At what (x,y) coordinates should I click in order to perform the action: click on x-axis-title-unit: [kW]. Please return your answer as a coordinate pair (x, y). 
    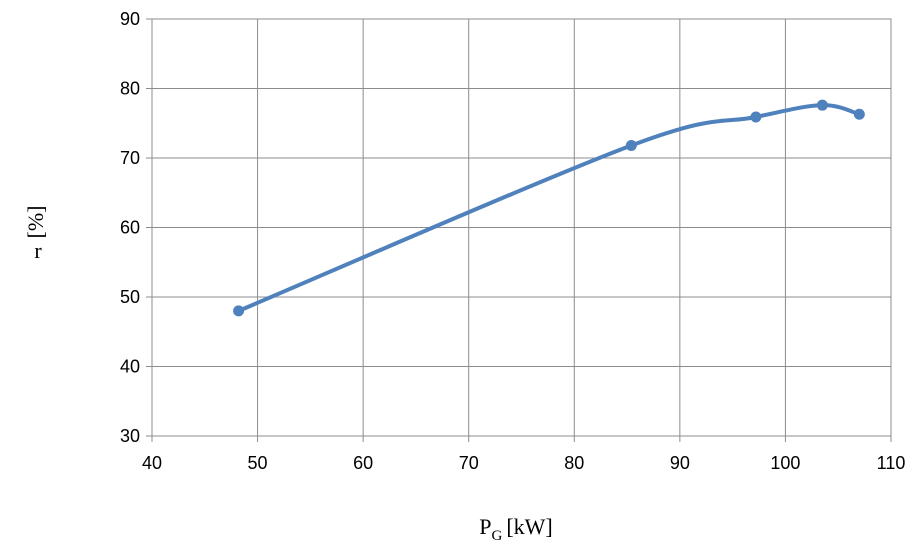
    Looking at the image, I should click on (529, 526).